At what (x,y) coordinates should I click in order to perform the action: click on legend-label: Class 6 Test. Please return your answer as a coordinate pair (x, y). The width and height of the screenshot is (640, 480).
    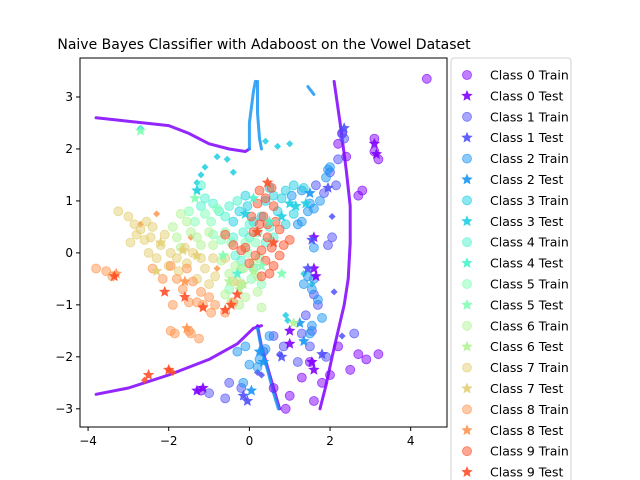
    Looking at the image, I should click on (526, 346).